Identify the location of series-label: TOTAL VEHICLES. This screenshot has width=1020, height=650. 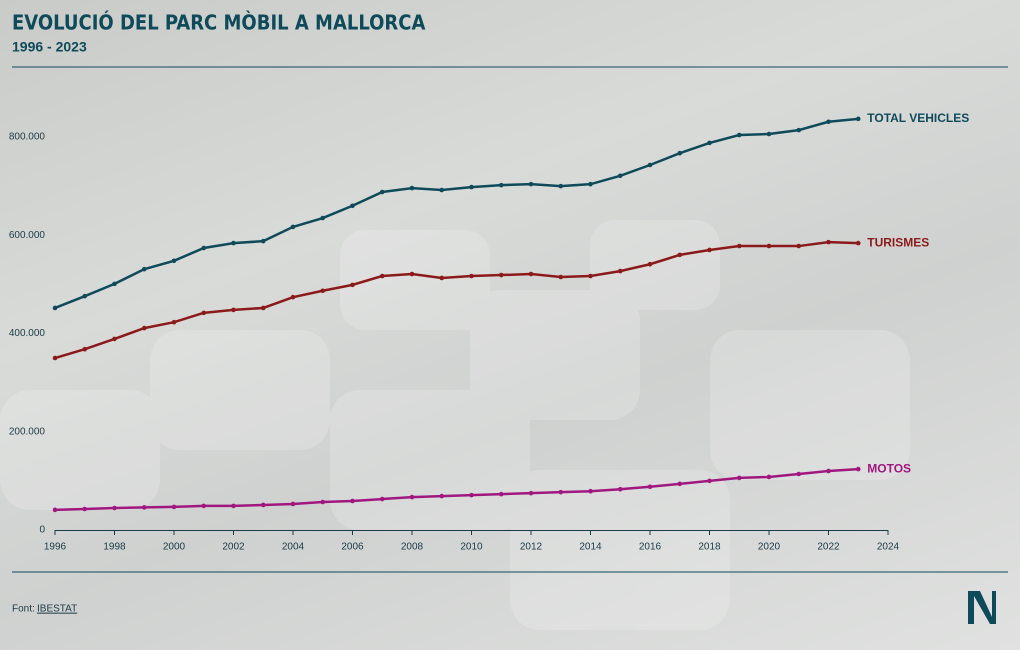
(918, 118).